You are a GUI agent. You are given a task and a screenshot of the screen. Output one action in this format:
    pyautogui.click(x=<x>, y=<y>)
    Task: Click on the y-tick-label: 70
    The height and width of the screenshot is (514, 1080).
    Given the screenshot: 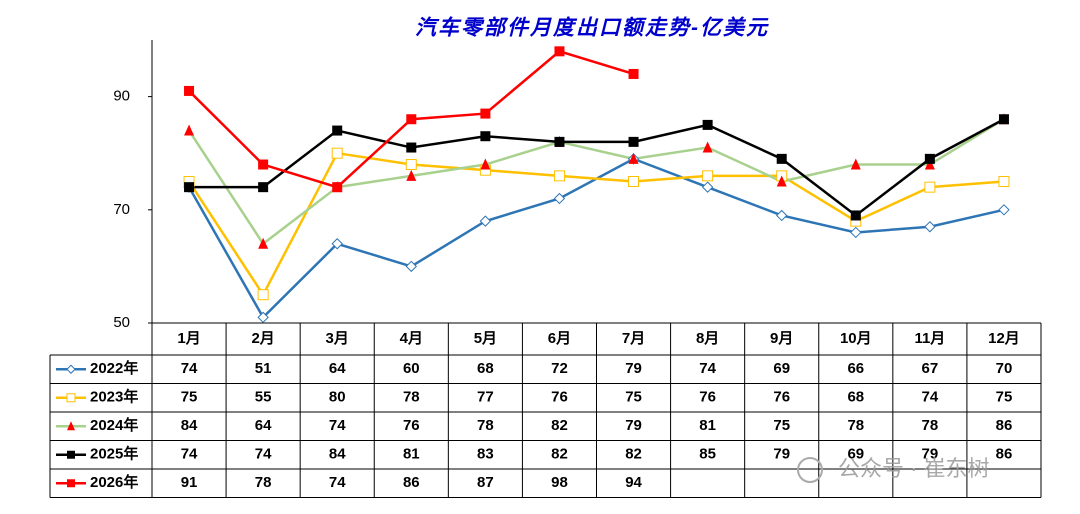 What is the action you would take?
    pyautogui.click(x=121, y=209)
    